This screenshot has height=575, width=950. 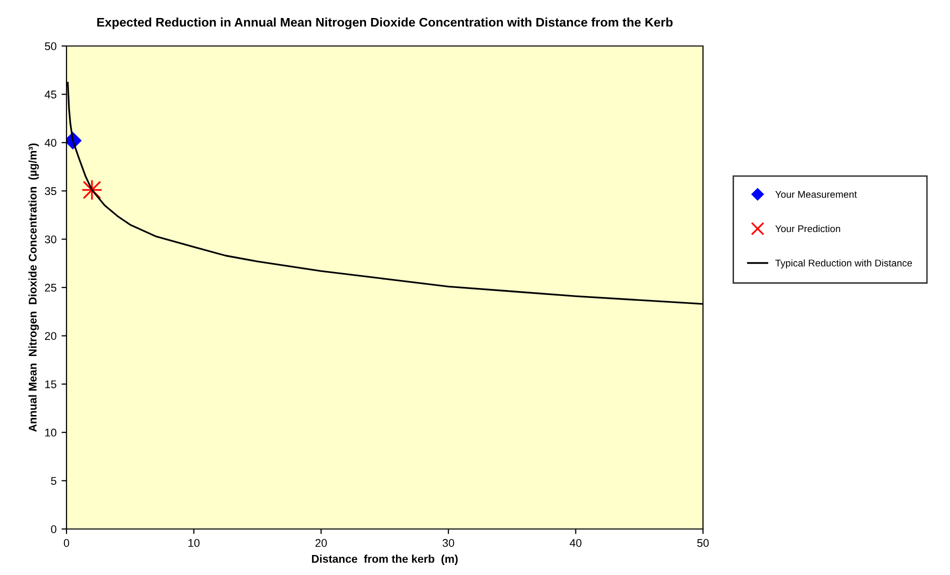 What do you see at coordinates (816, 194) in the screenshot?
I see `legend-label: Your Measurement` at bounding box center [816, 194].